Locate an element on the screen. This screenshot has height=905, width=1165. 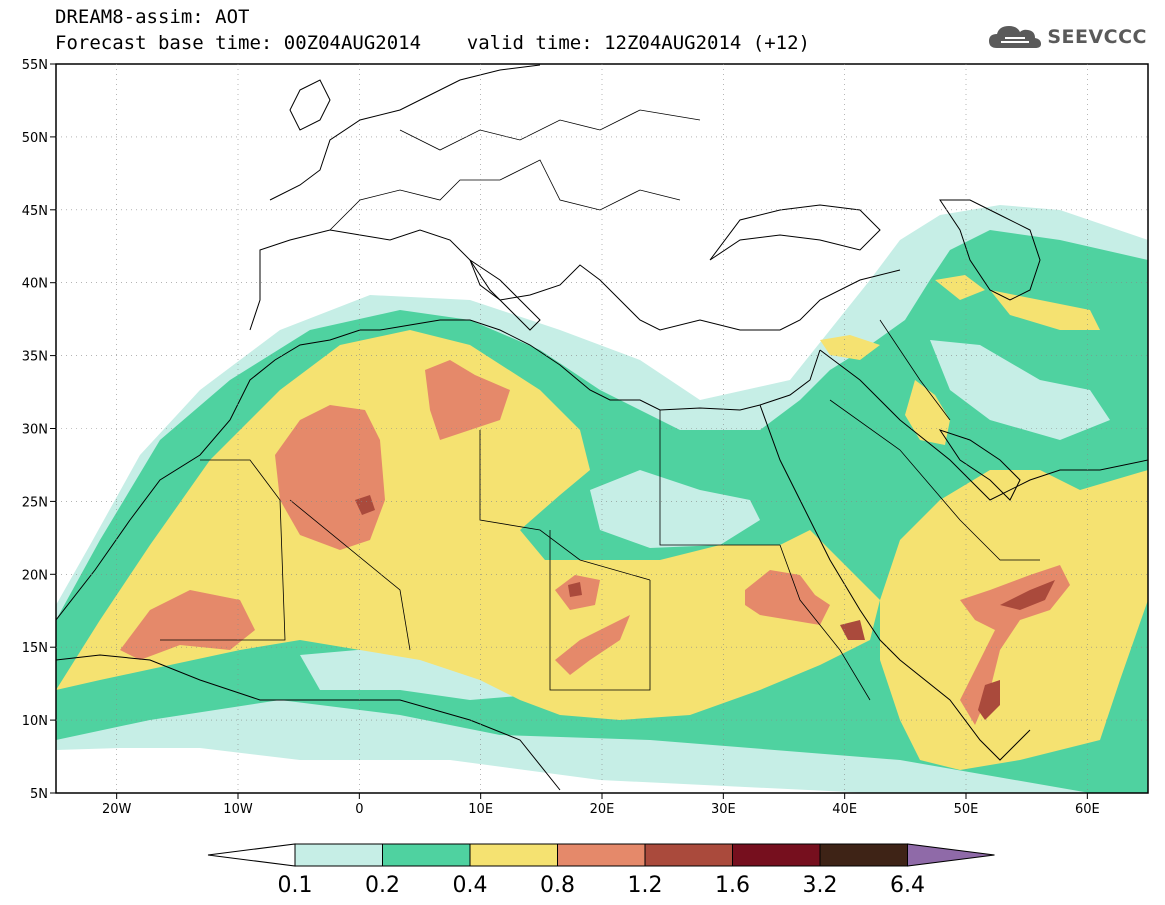
lat-tick-label: 45N is located at coordinates (35, 211).